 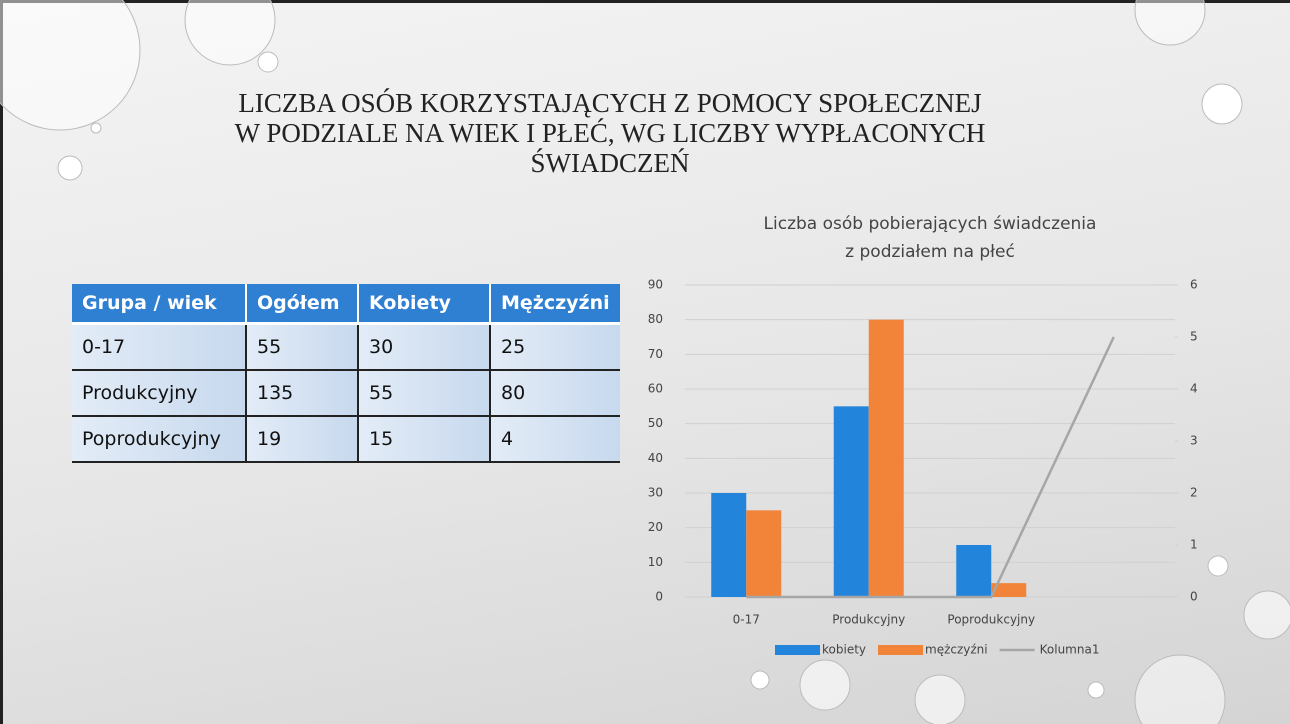 I want to click on table-cell: 25, so click(x=555, y=347).